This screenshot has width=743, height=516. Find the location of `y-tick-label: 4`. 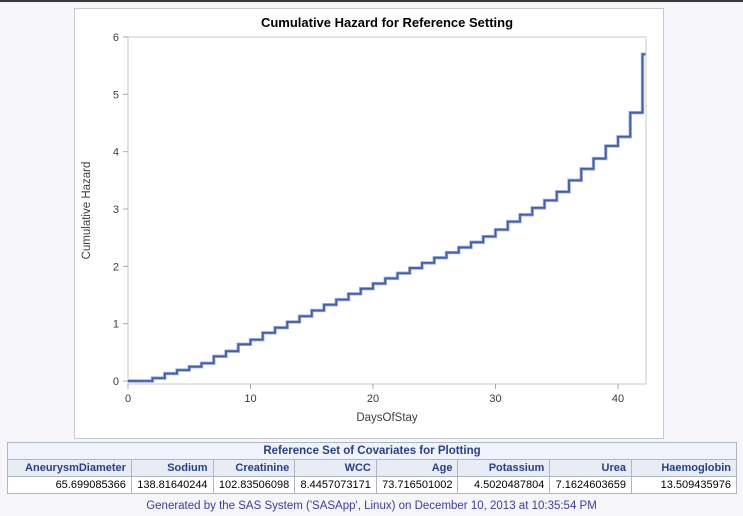

y-tick-label: 4 is located at coordinates (116, 153).